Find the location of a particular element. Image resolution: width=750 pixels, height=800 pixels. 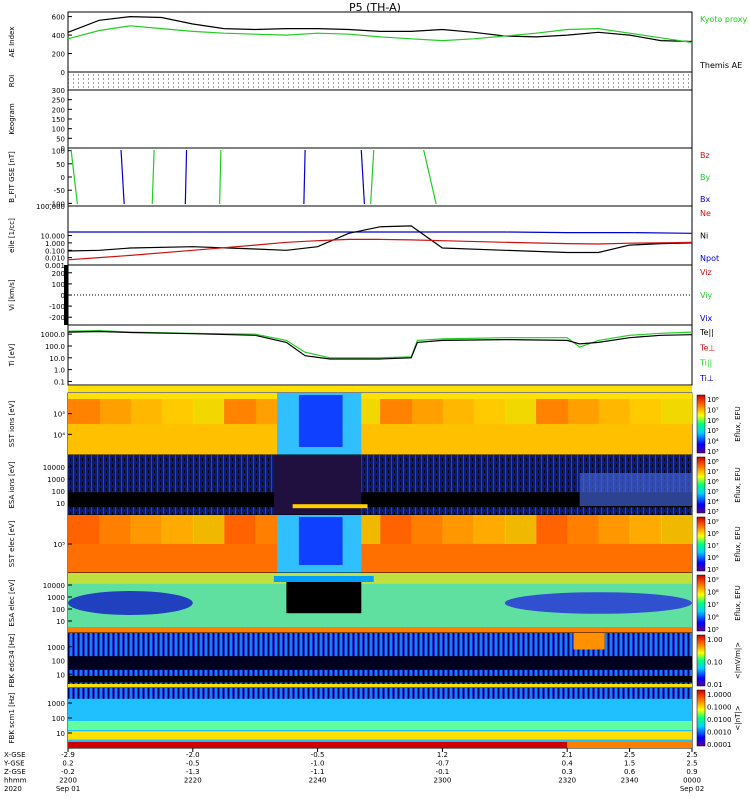

temperature-frame is located at coordinates (380, 355).